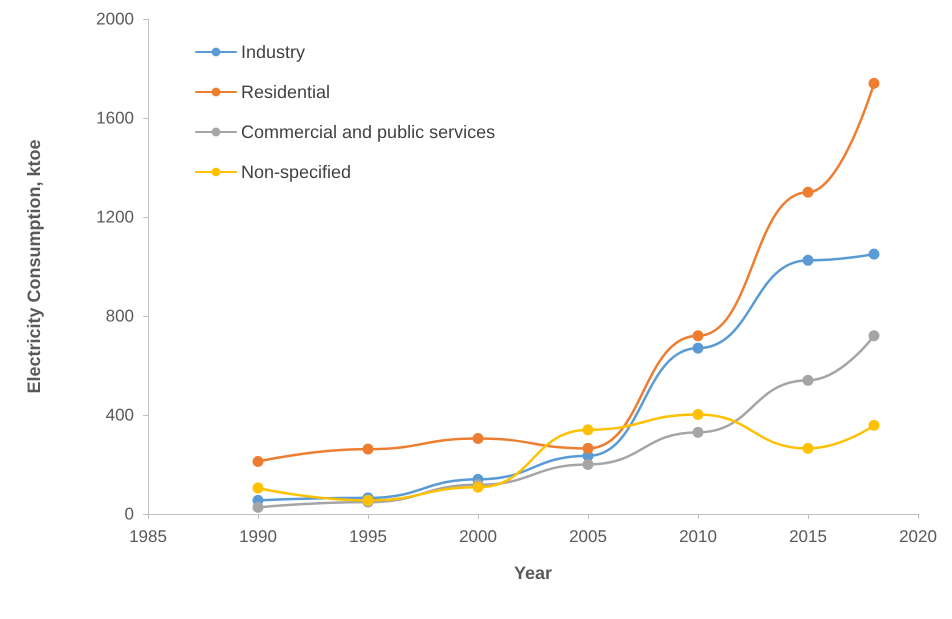 The height and width of the screenshot is (619, 952). I want to click on y-tick-label: 1600, so click(115, 118).